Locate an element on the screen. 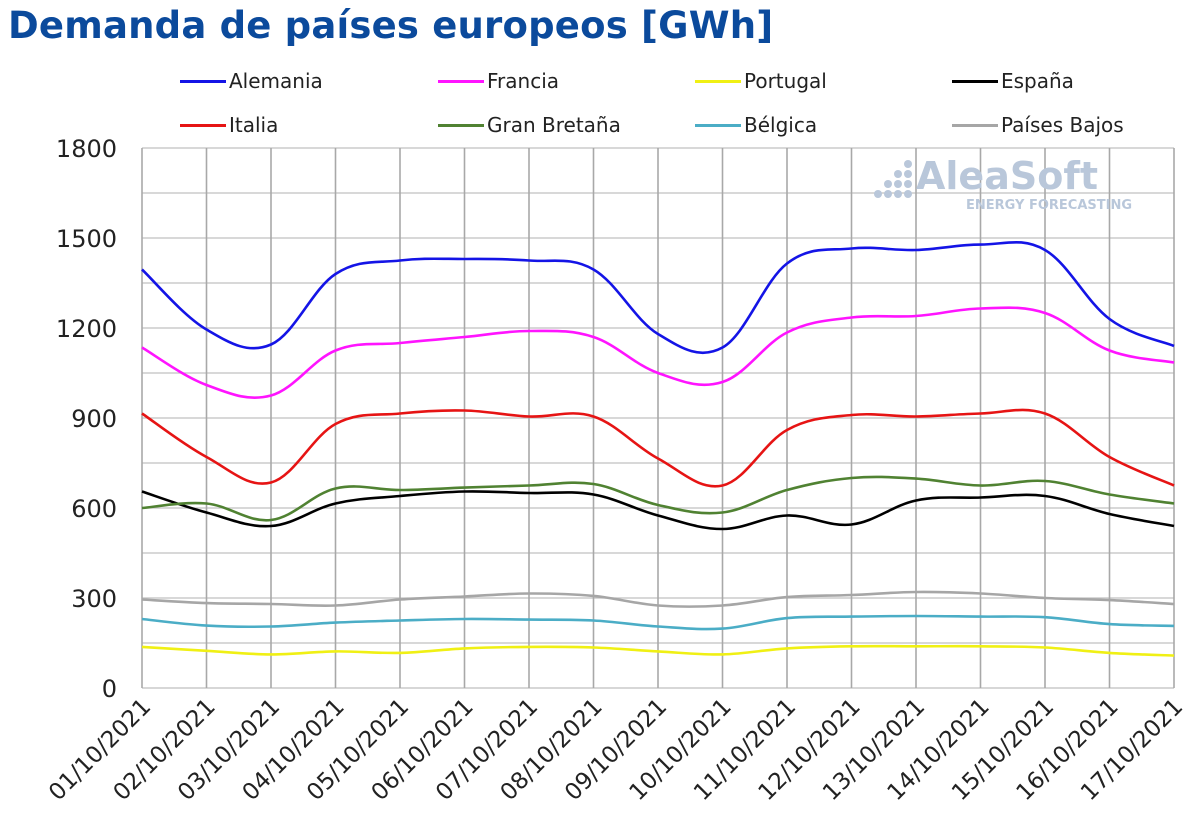 This screenshot has width=1200, height=835. series-line-gran-bretana is located at coordinates (658, 498).